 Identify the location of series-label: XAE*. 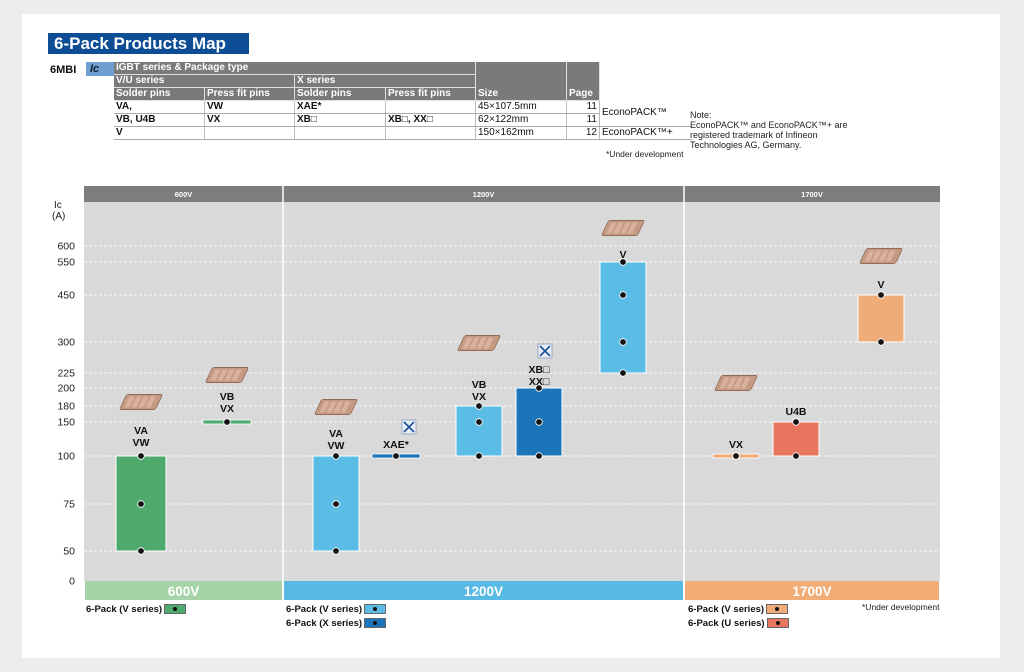
(396, 445).